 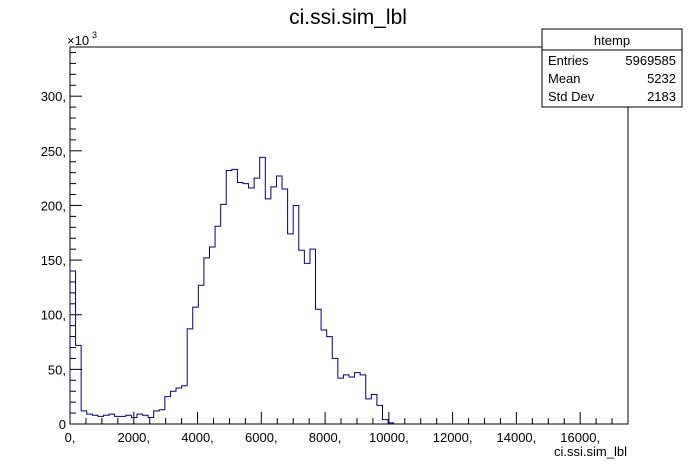 What do you see at coordinates (62, 424) in the screenshot?
I see `y-tick-label: 0` at bounding box center [62, 424].